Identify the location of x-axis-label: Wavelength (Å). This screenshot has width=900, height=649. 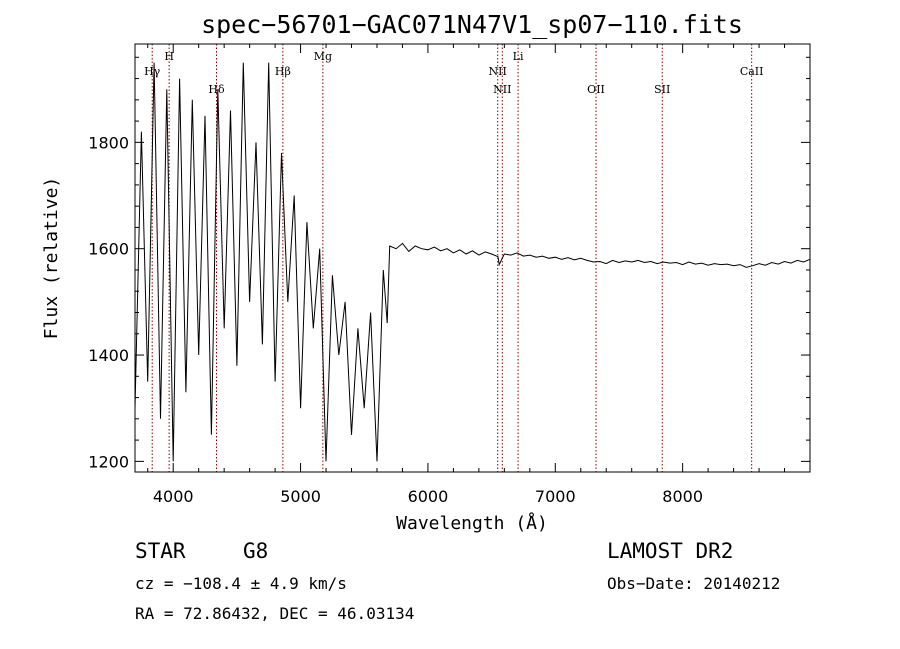
(472, 523).